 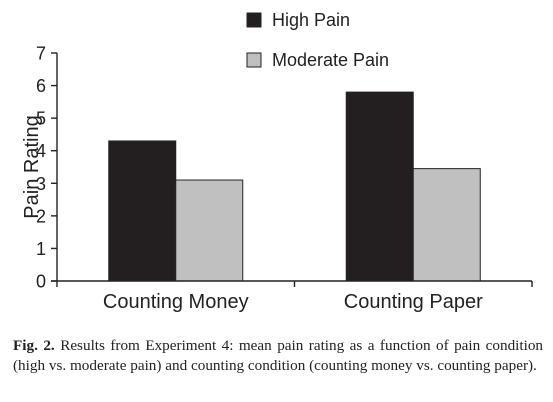 I want to click on y-tick-label: 0, so click(x=41, y=282).